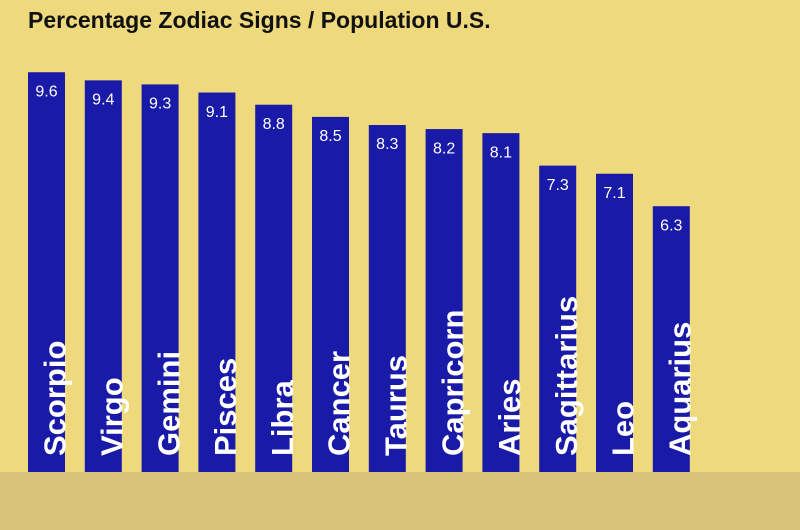 The height and width of the screenshot is (530, 800). What do you see at coordinates (111, 416) in the screenshot?
I see `category-label: Virgo` at bounding box center [111, 416].